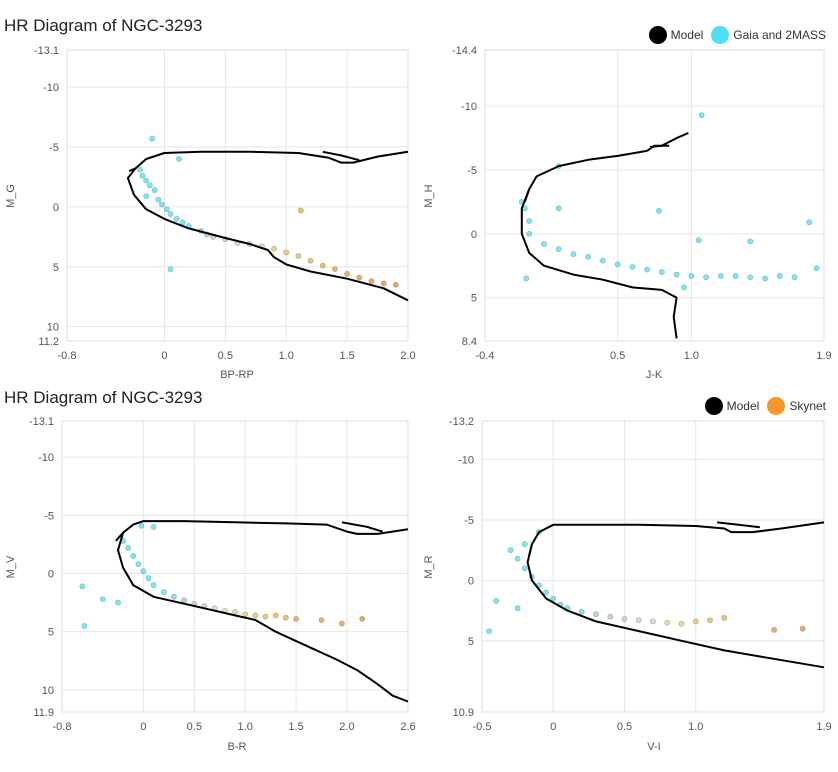  I want to click on y-axis-label: M_H, so click(429, 195).